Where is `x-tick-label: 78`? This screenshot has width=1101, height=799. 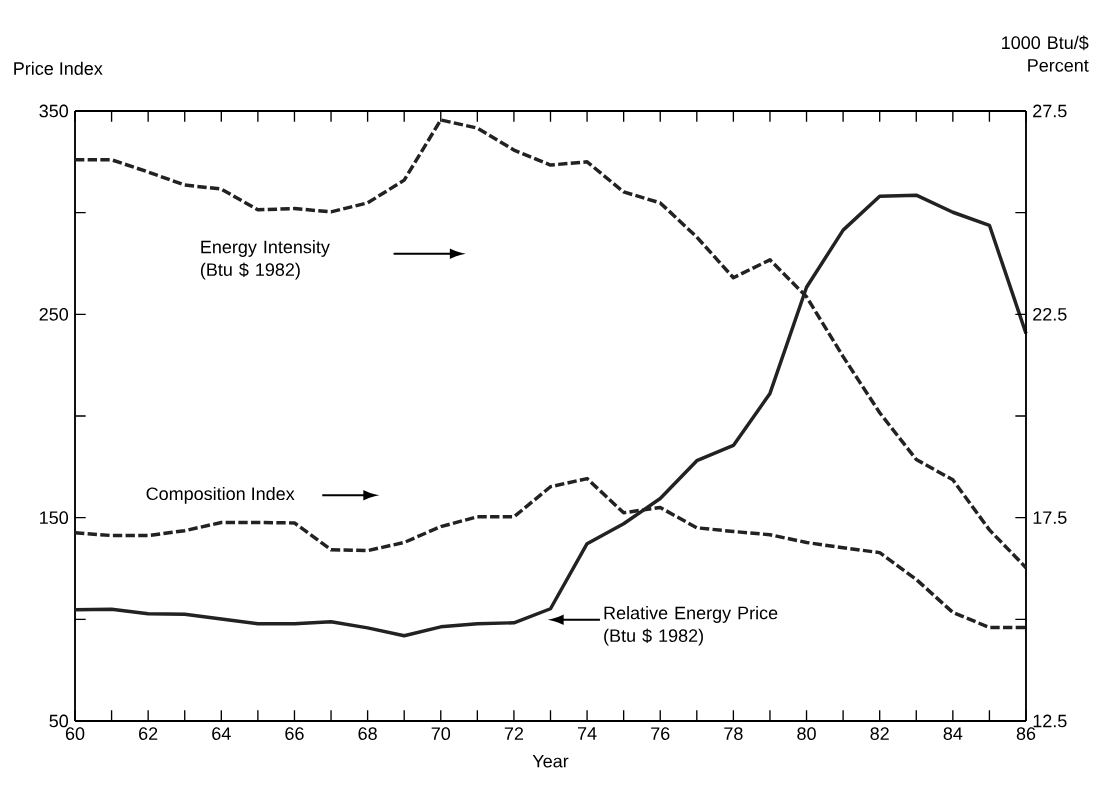
x-tick-label: 78 is located at coordinates (733, 733).